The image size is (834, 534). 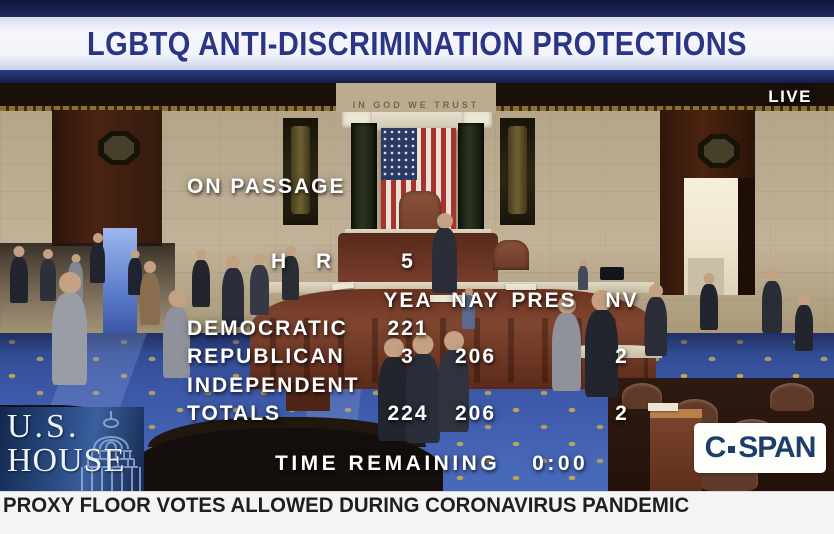 What do you see at coordinates (544, 414) in the screenshot?
I see `pres-value` at bounding box center [544, 414].